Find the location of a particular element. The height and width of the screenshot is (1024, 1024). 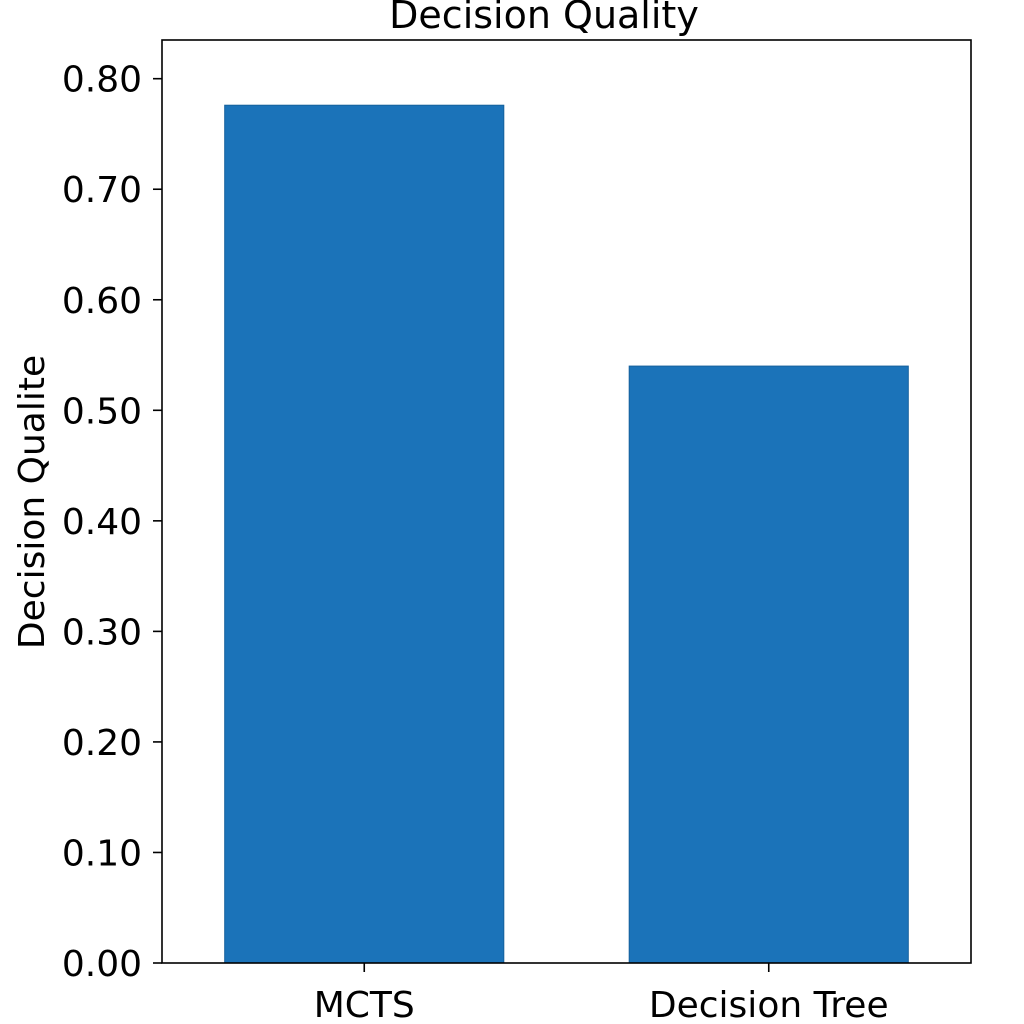

y-tick-label: 0.30 is located at coordinates (102, 632).